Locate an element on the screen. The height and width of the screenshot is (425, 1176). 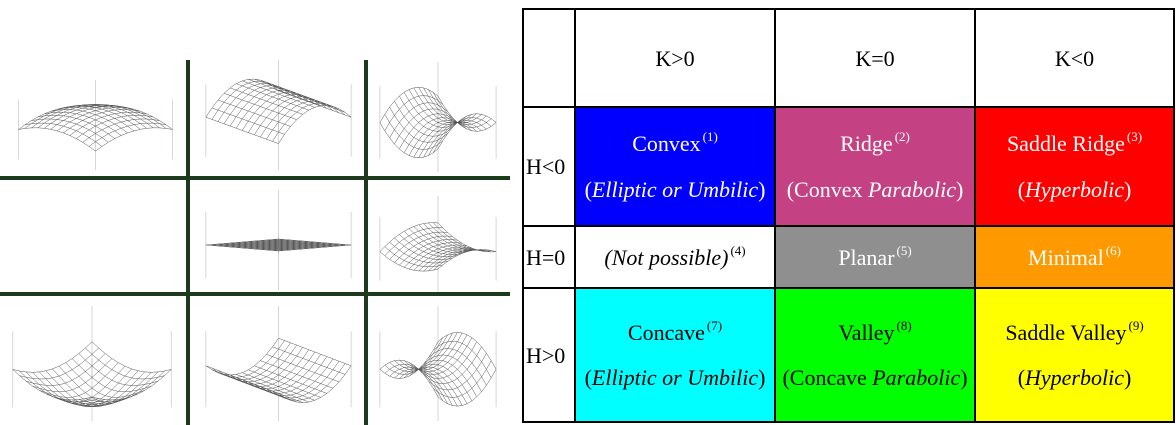
cell-title-text: Ridge is located at coordinates (866, 144).